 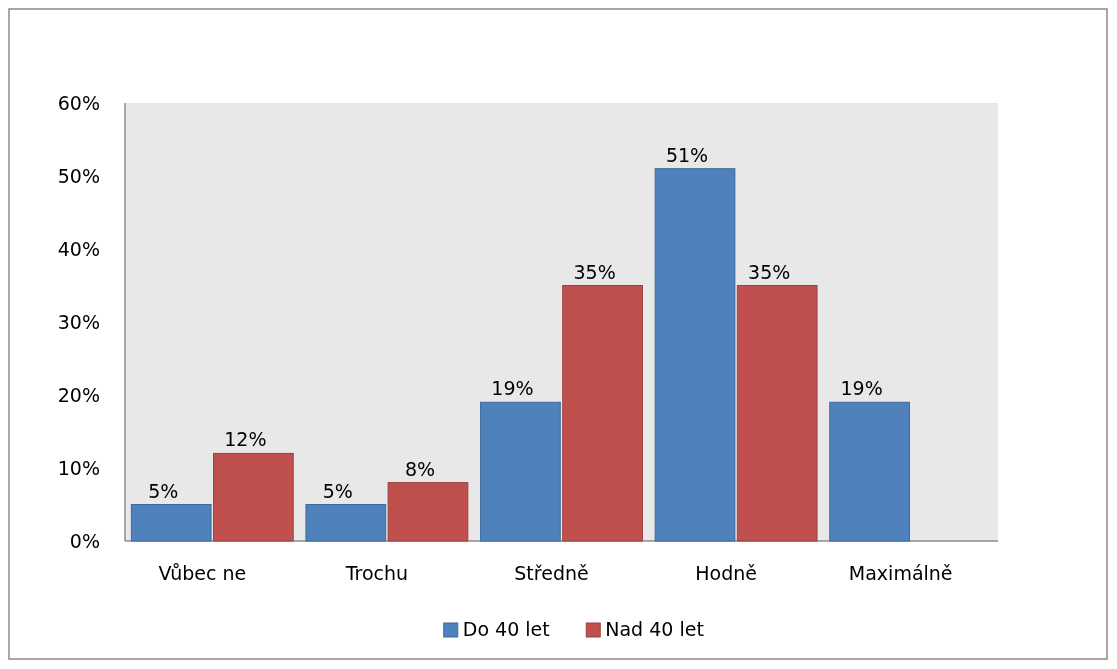 What do you see at coordinates (78, 467) in the screenshot?
I see `y-tick-label: 10%` at bounding box center [78, 467].